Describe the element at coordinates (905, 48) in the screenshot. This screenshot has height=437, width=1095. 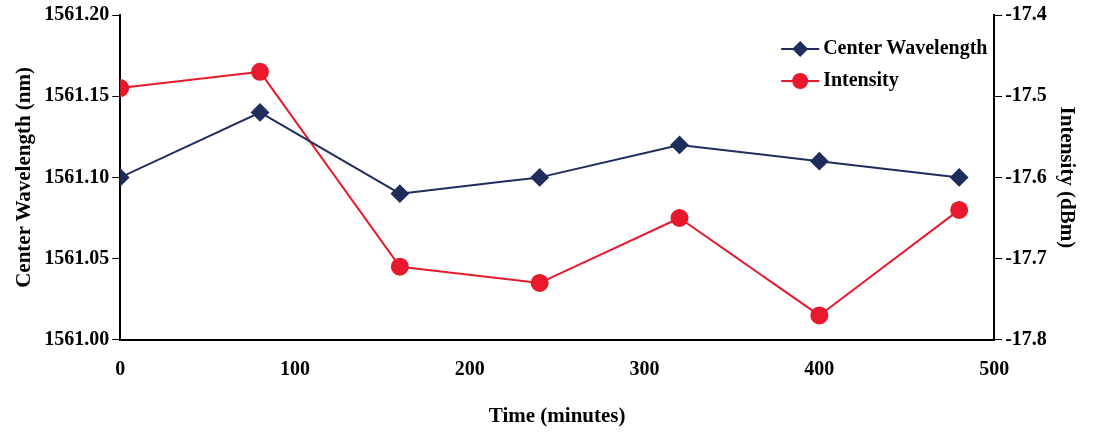
I see `legend-label: Center Wavelength` at that location.